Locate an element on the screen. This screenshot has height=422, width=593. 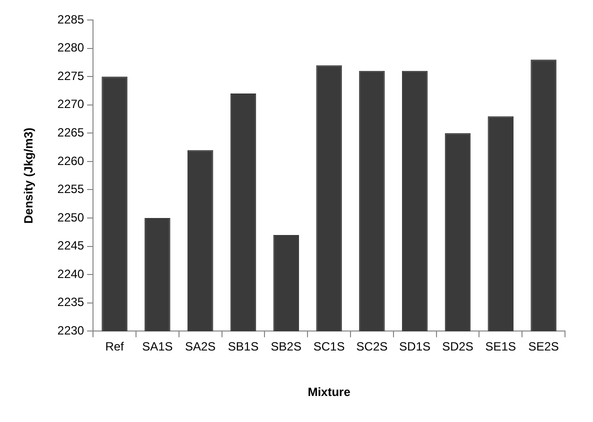
x-tick-label: SB1S is located at coordinates (243, 347).